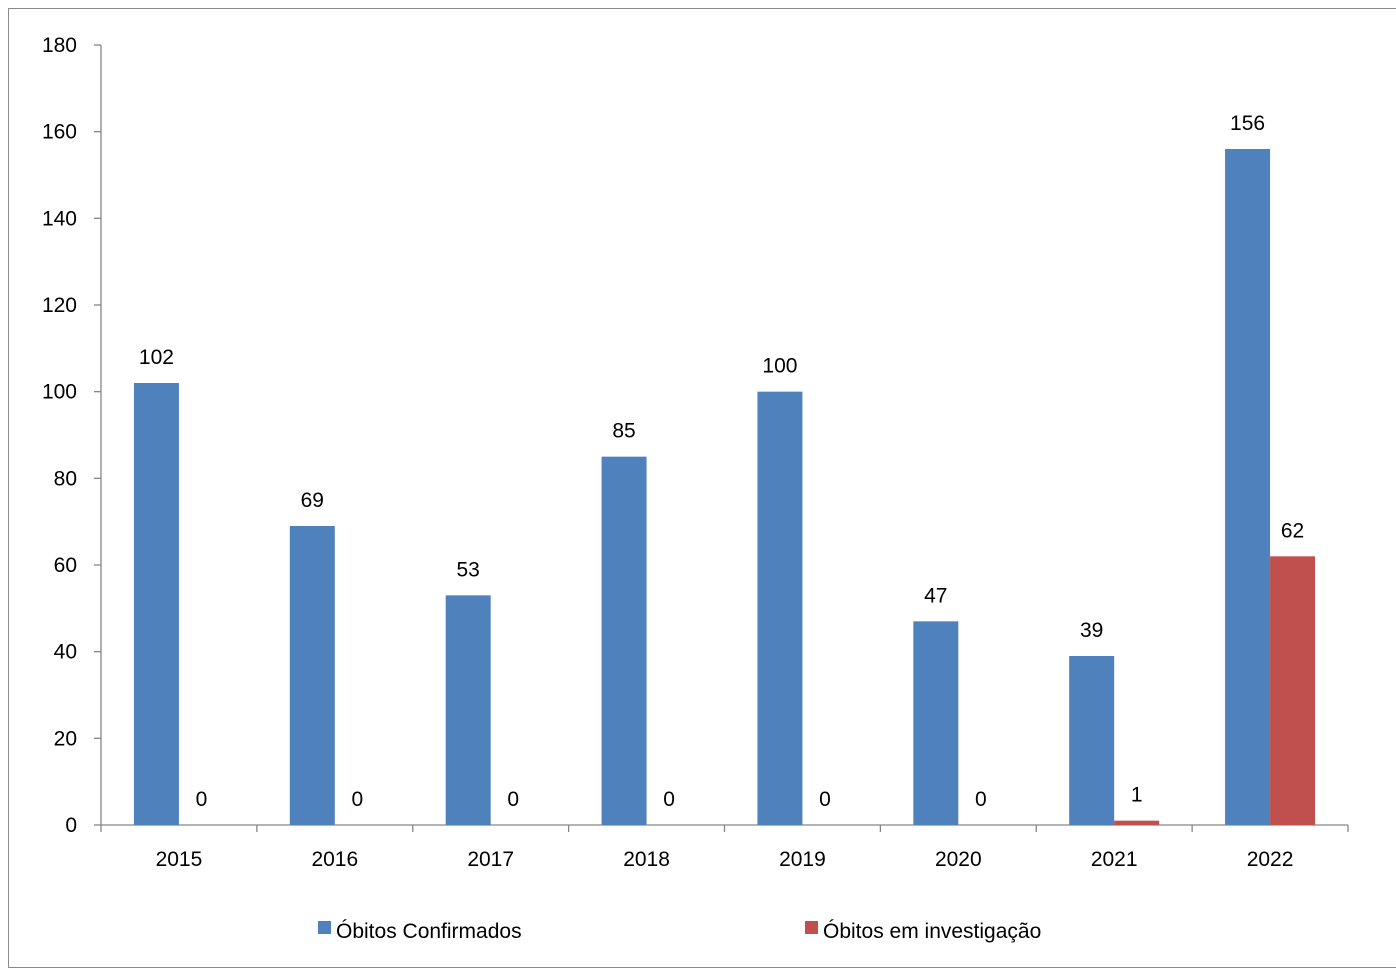 The width and height of the screenshot is (1396, 968). I want to click on legend-label: Óbitos em investigação, so click(932, 931).